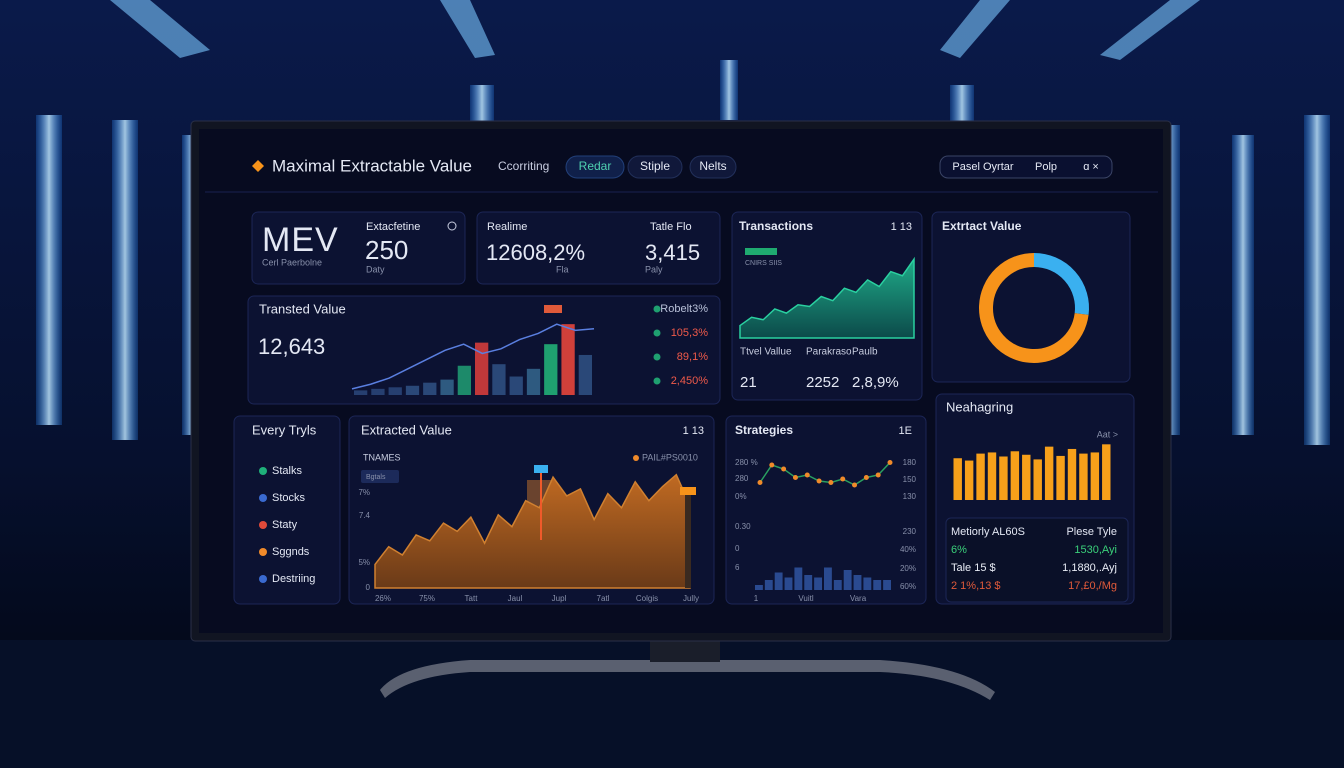 Image resolution: width=1344 pixels, height=768 pixels. I want to click on panel-title: Extrtact Value, so click(982, 226).